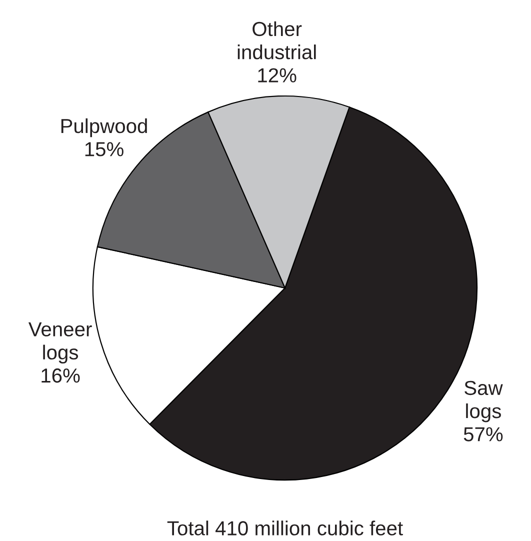  I want to click on data-label: 15%, so click(104, 149).